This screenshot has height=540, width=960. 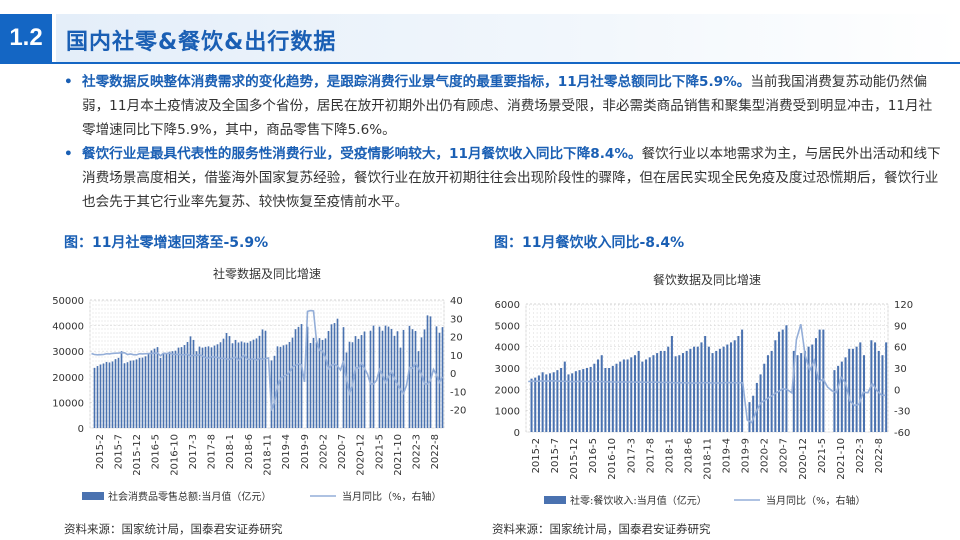 I want to click on y-left-tick-label: 30000, so click(x=68, y=352).